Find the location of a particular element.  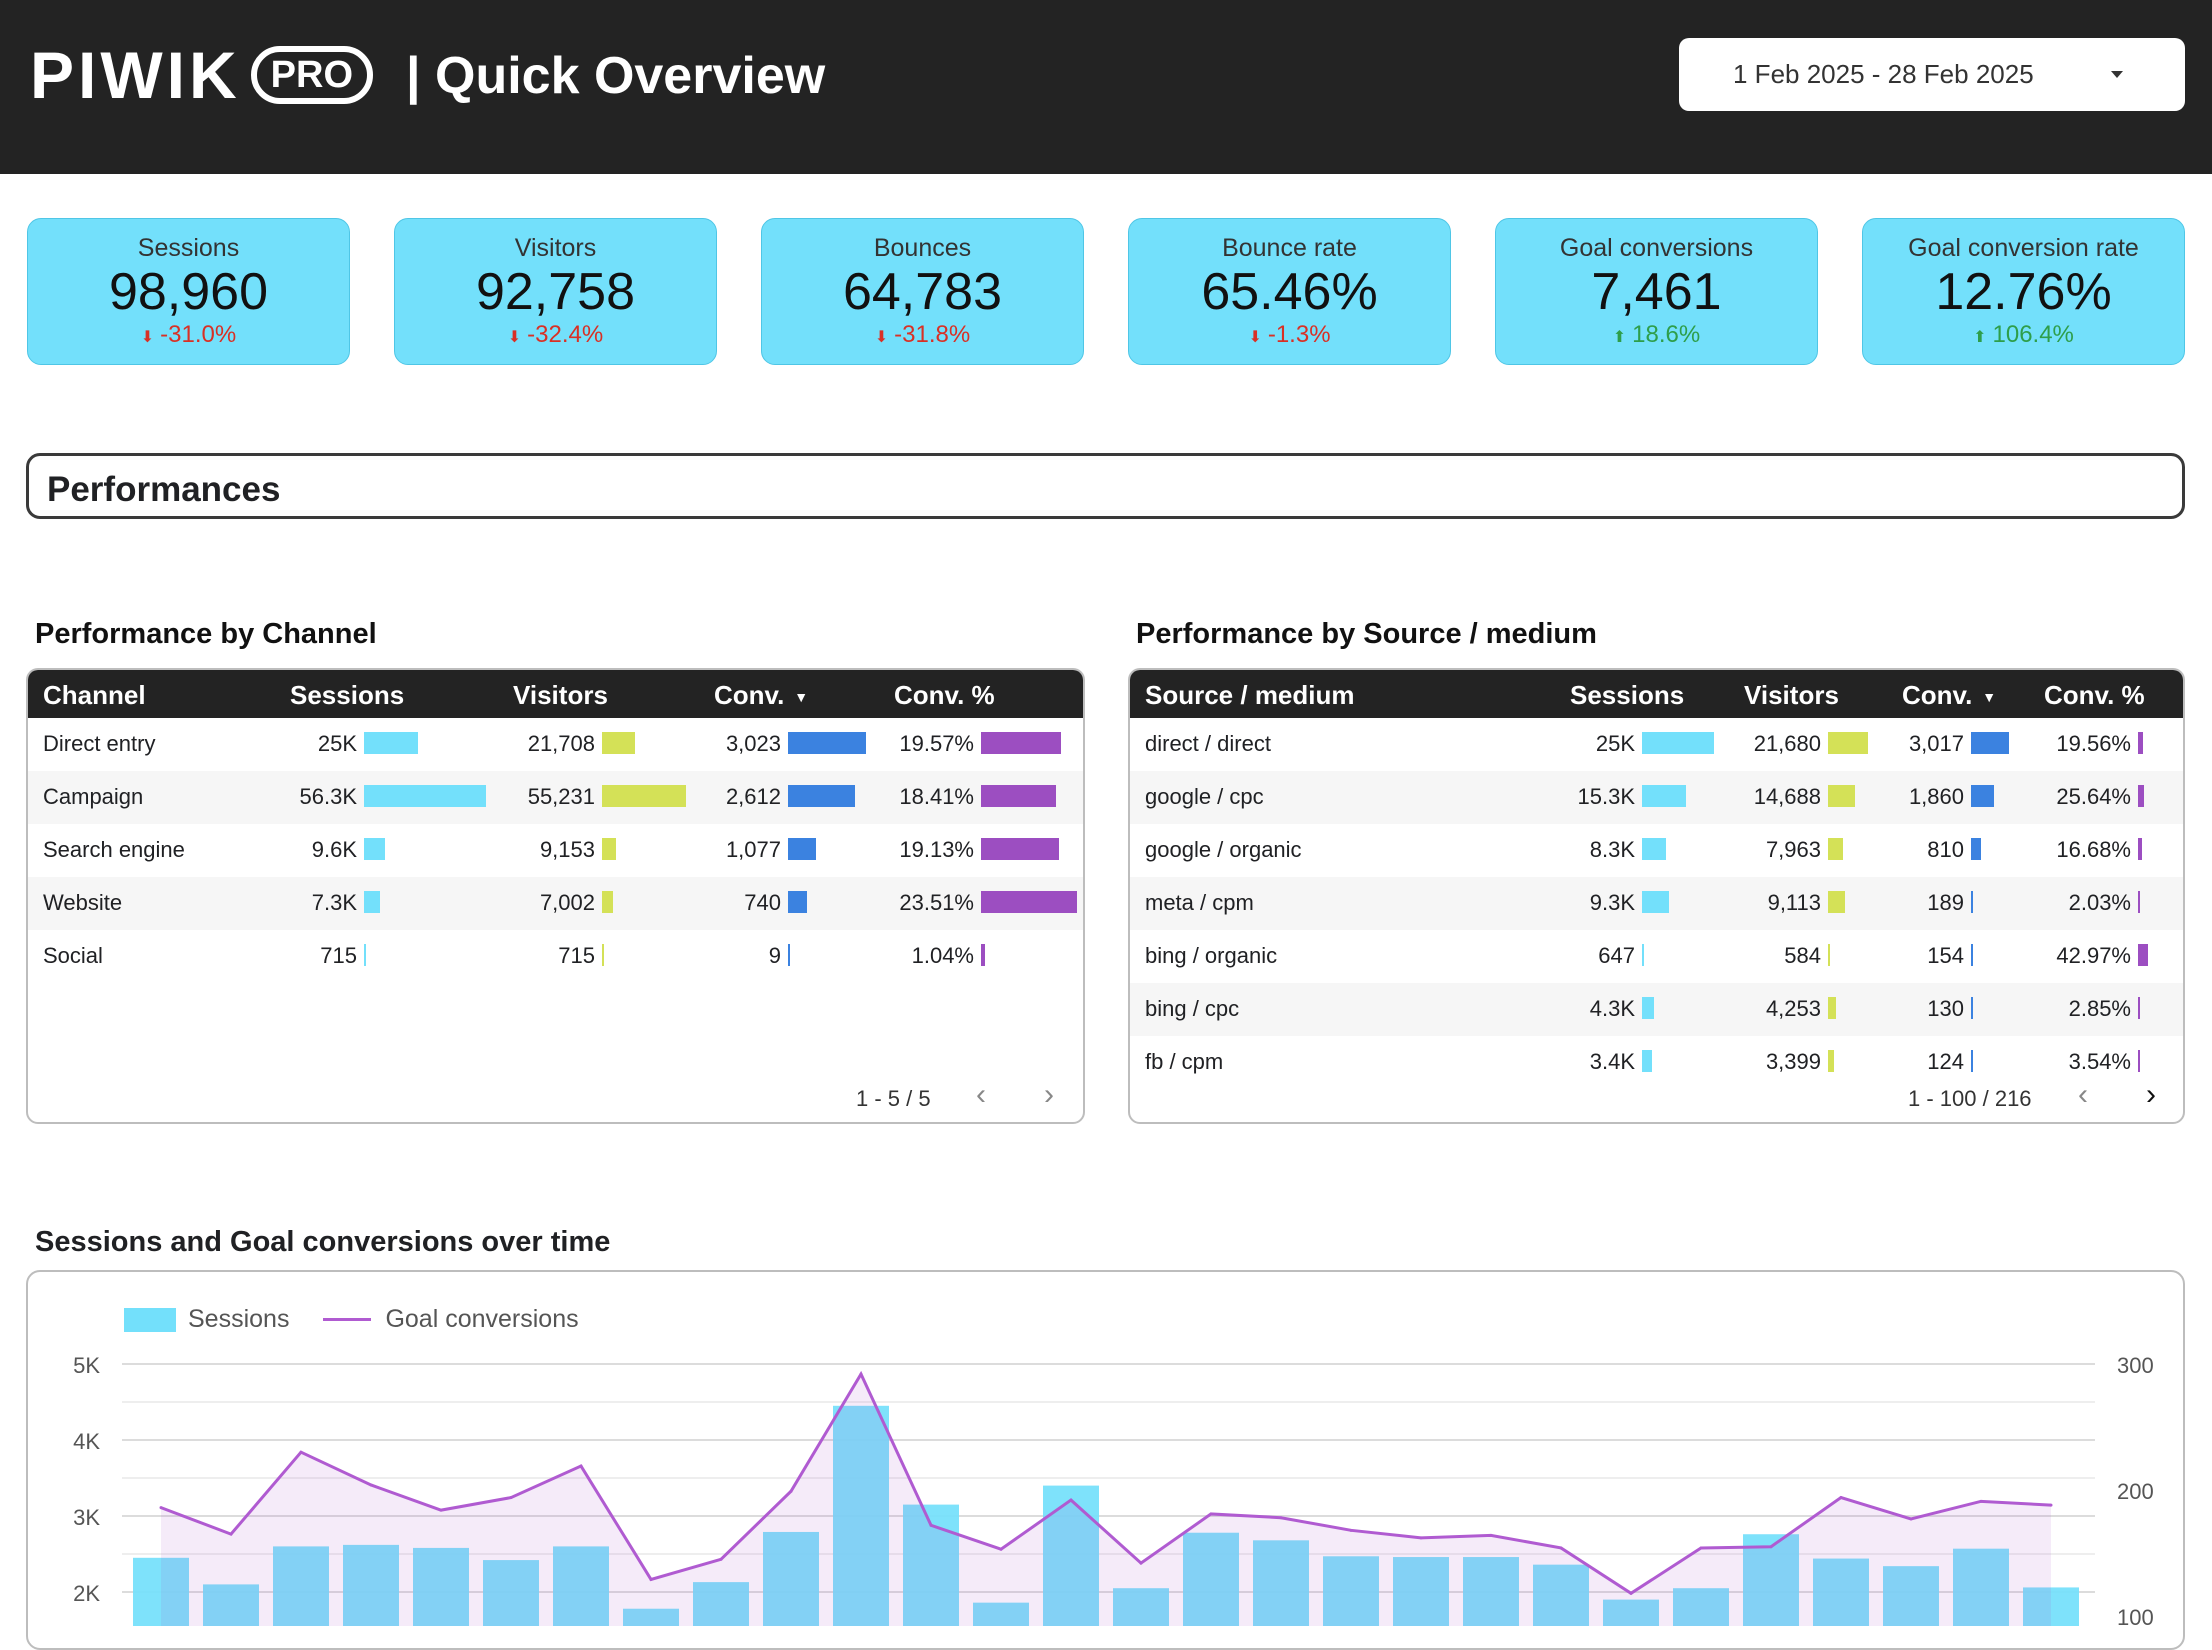

visitors-value: 4,253 is located at coordinates (1793, 1008).